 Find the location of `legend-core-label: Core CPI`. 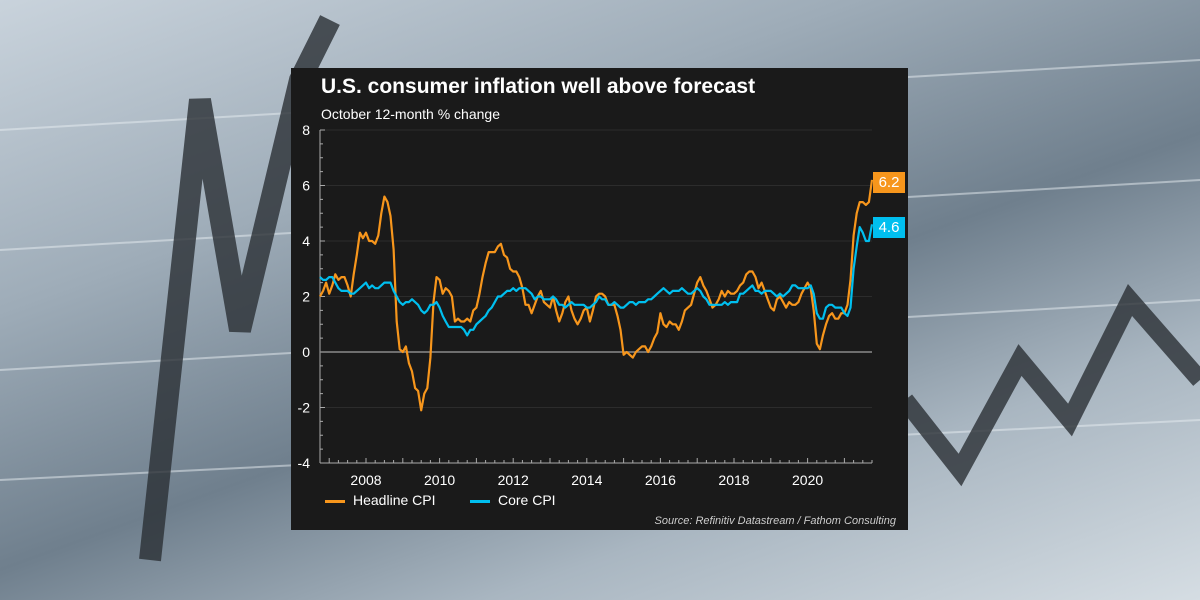

legend-core-label: Core CPI is located at coordinates (527, 500).